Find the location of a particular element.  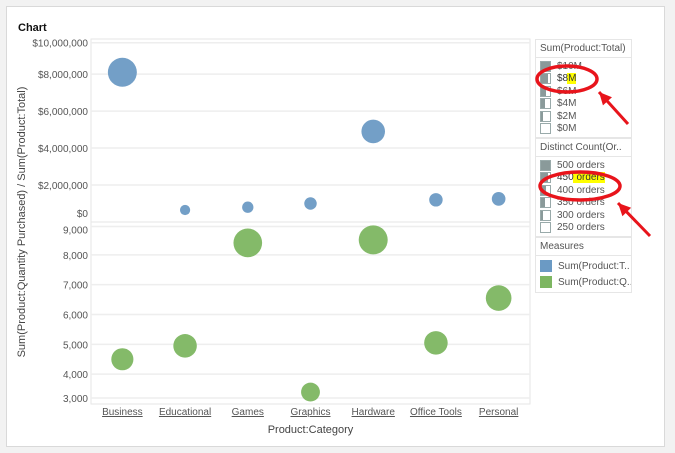

bubble-1-games is located at coordinates (248, 243).